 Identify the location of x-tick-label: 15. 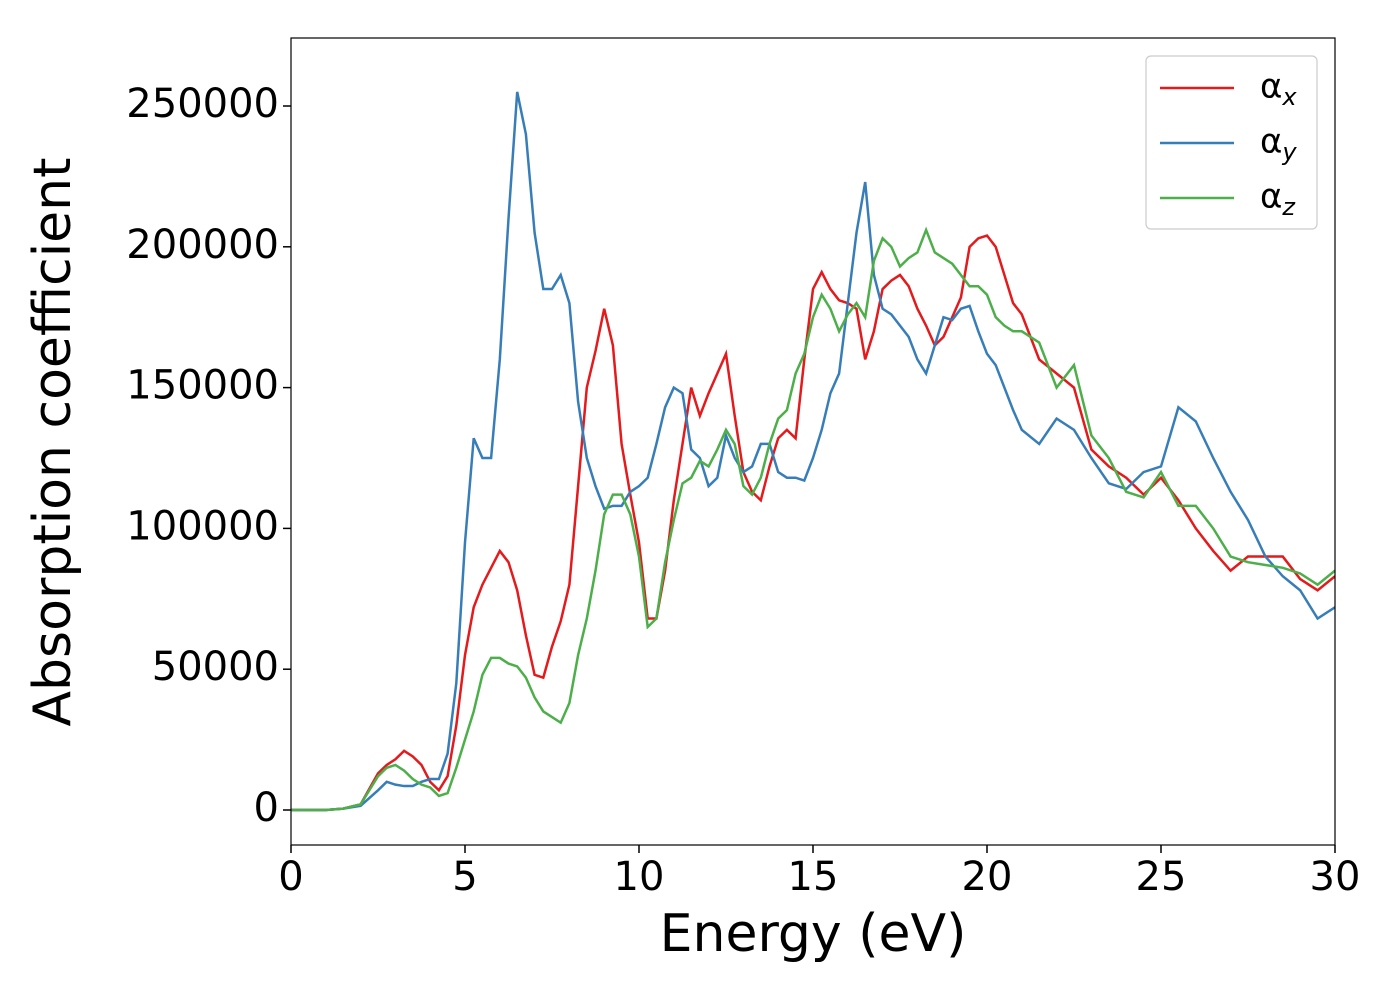
(813, 877).